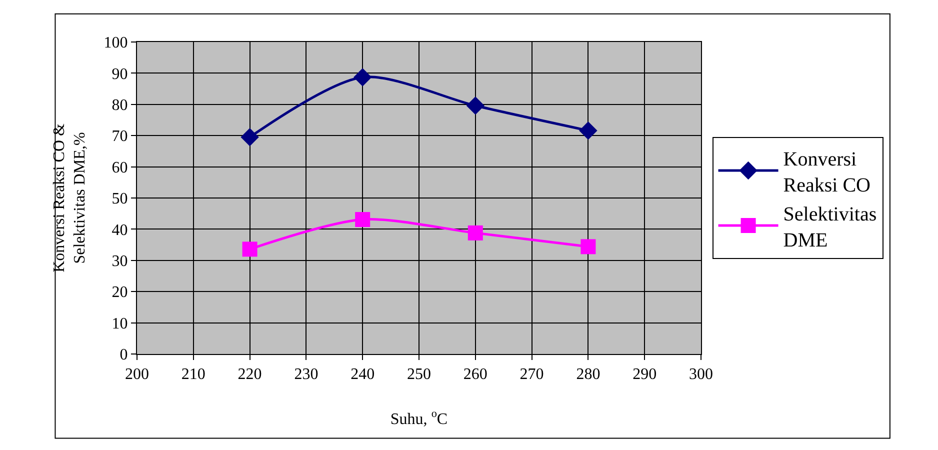 This screenshot has height=450, width=938. Describe the element at coordinates (701, 375) in the screenshot. I see `x-tick-label: 300` at that location.